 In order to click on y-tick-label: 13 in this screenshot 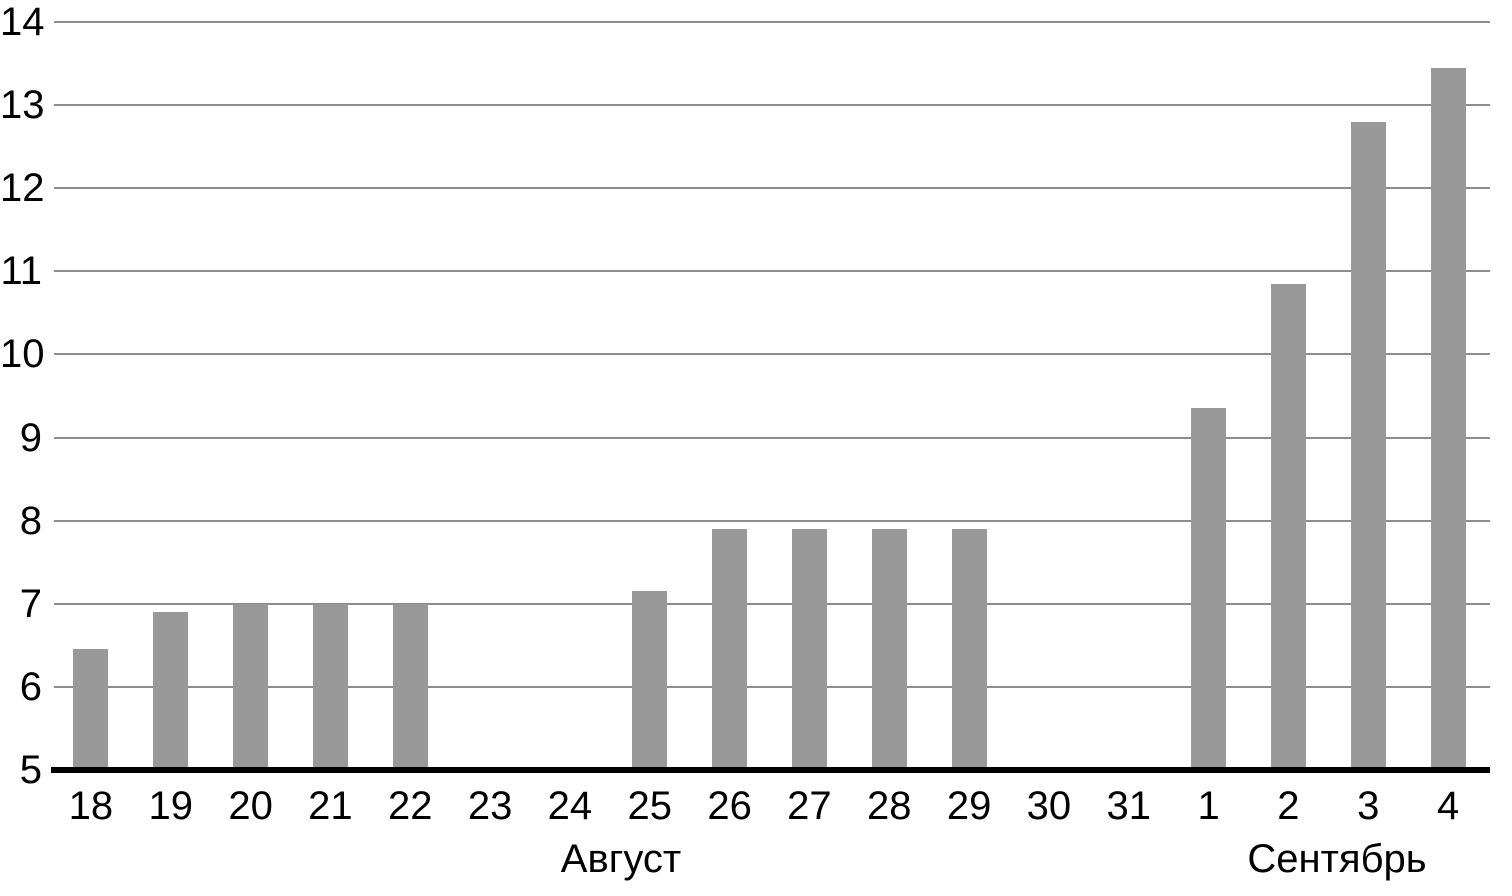, I will do `click(22, 105)`.